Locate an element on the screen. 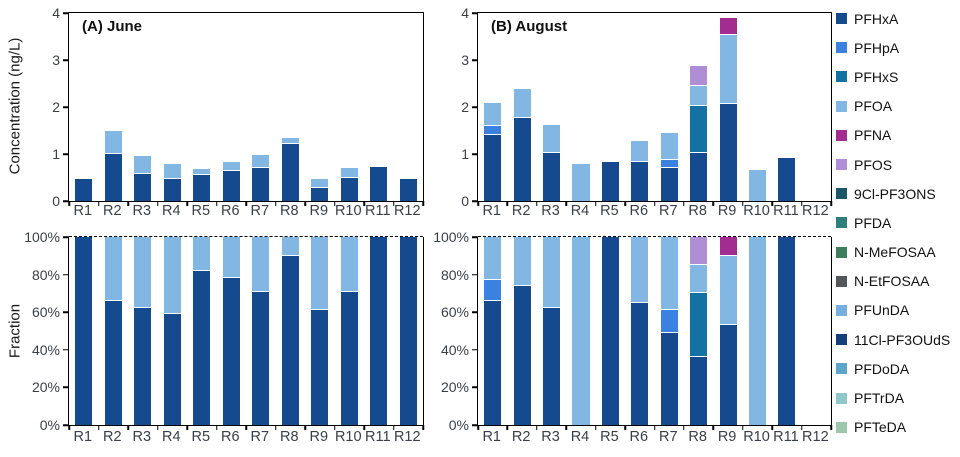  stacked-bar-R3 is located at coordinates (143, 107).